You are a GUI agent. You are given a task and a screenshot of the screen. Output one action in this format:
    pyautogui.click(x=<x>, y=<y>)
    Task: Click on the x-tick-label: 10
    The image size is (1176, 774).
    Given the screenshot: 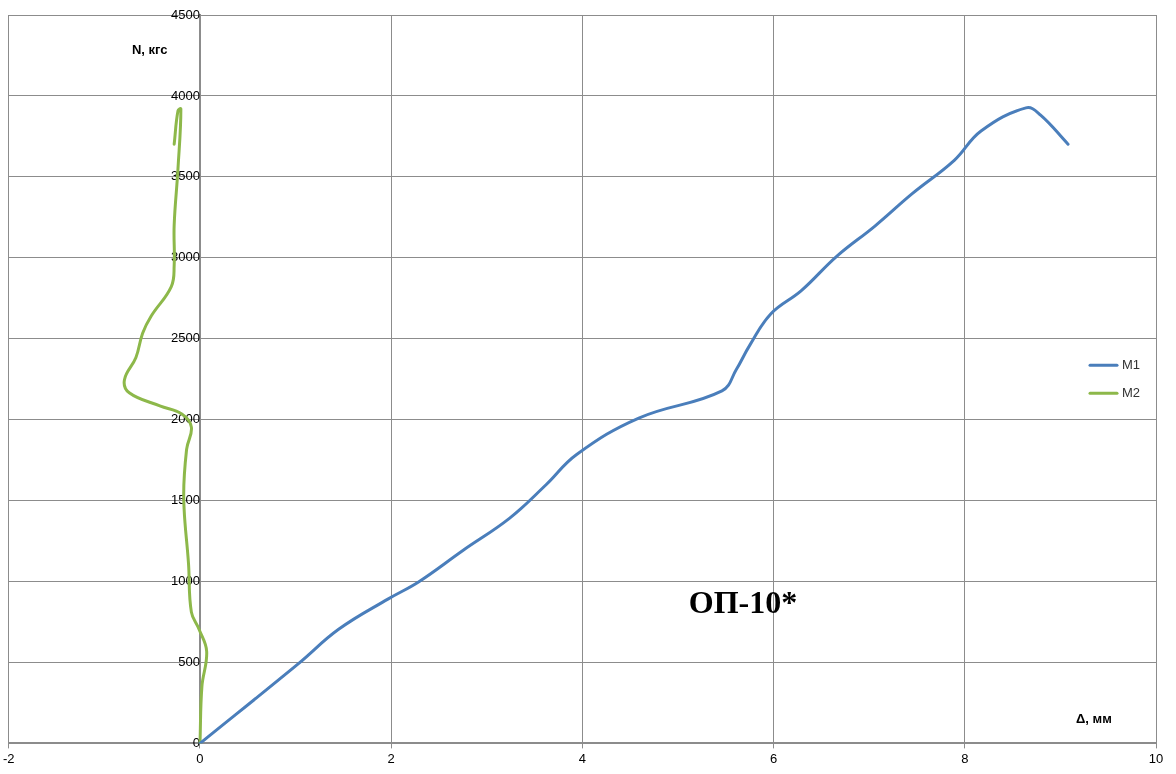 What is the action you would take?
    pyautogui.click(x=1156, y=758)
    